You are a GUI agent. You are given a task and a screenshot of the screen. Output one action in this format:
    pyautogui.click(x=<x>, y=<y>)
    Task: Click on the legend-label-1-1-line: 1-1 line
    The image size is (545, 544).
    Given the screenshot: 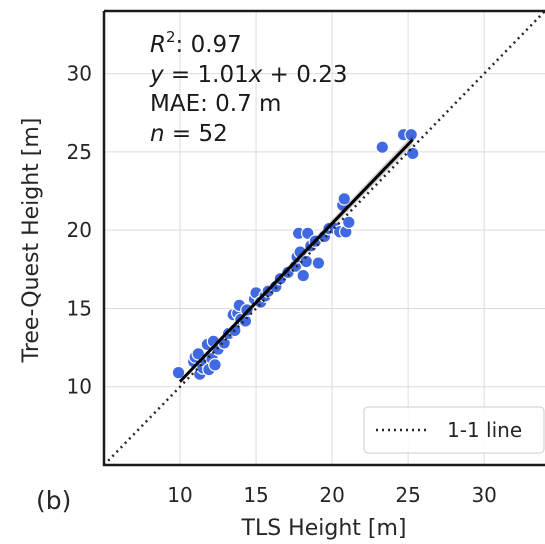 What is the action you would take?
    pyautogui.click(x=484, y=430)
    